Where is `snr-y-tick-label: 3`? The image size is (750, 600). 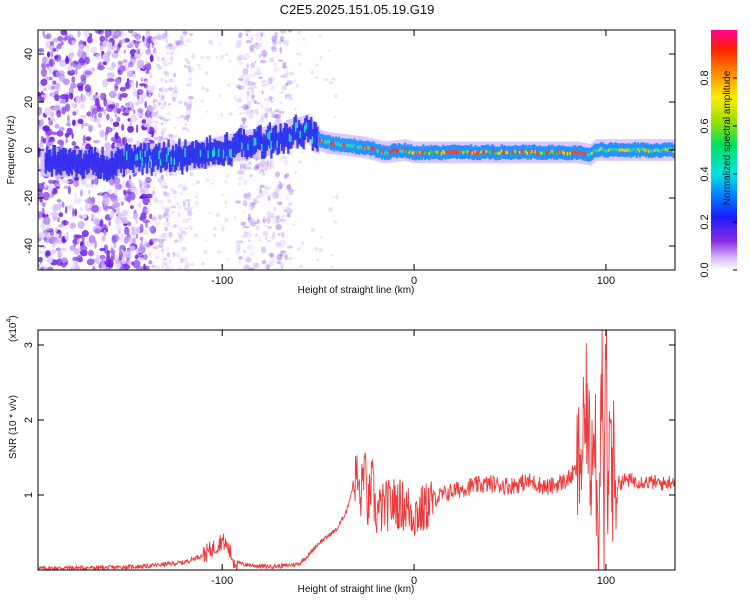 snr-y-tick-label: 3 is located at coordinates (29, 345).